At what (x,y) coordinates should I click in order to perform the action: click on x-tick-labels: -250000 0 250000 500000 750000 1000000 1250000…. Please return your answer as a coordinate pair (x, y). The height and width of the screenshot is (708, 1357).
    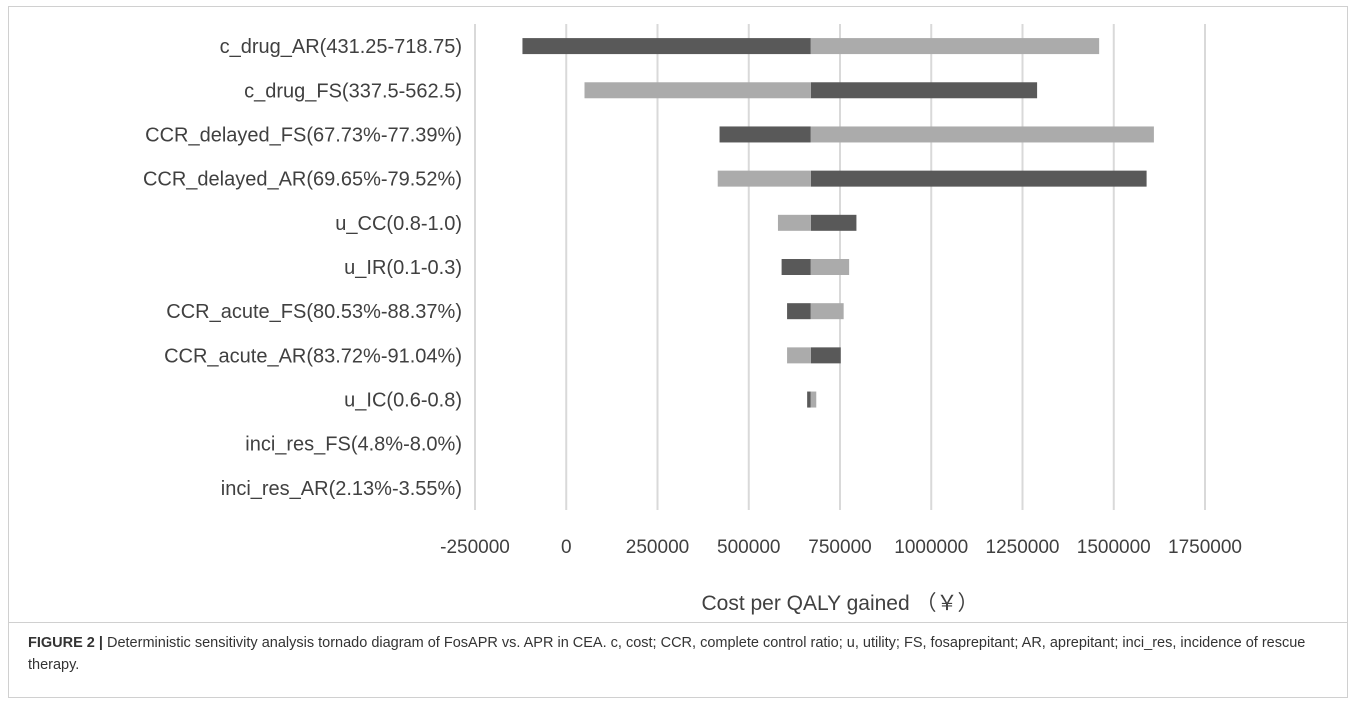
    Looking at the image, I should click on (841, 547).